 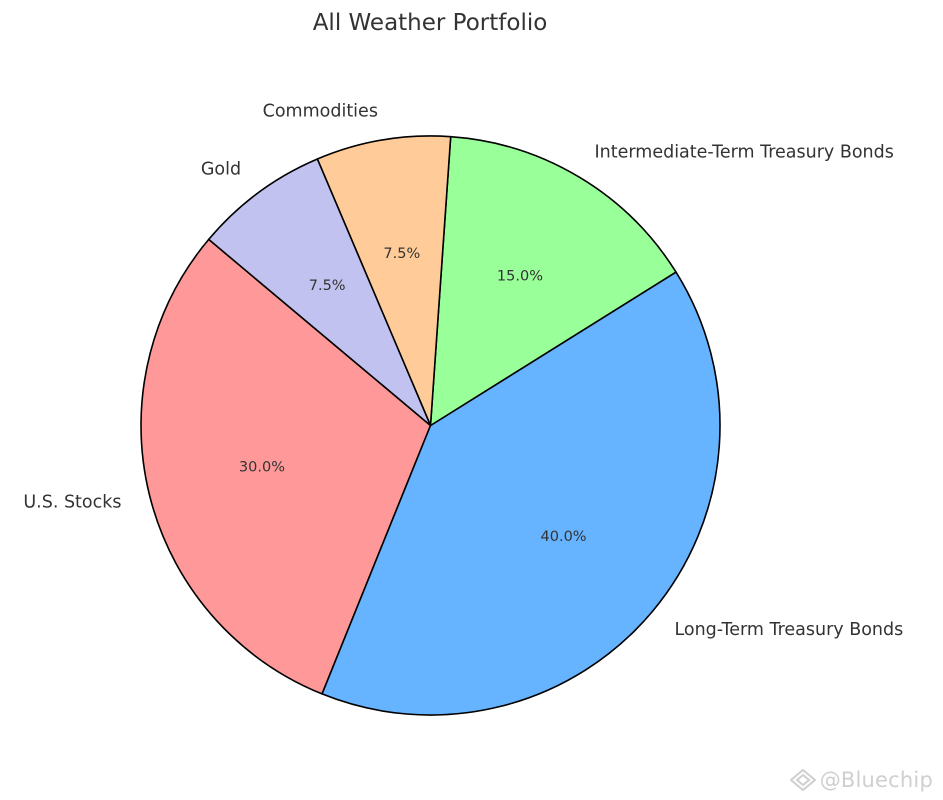 I want to click on pie-percent-label: 30.0%, so click(x=262, y=468).